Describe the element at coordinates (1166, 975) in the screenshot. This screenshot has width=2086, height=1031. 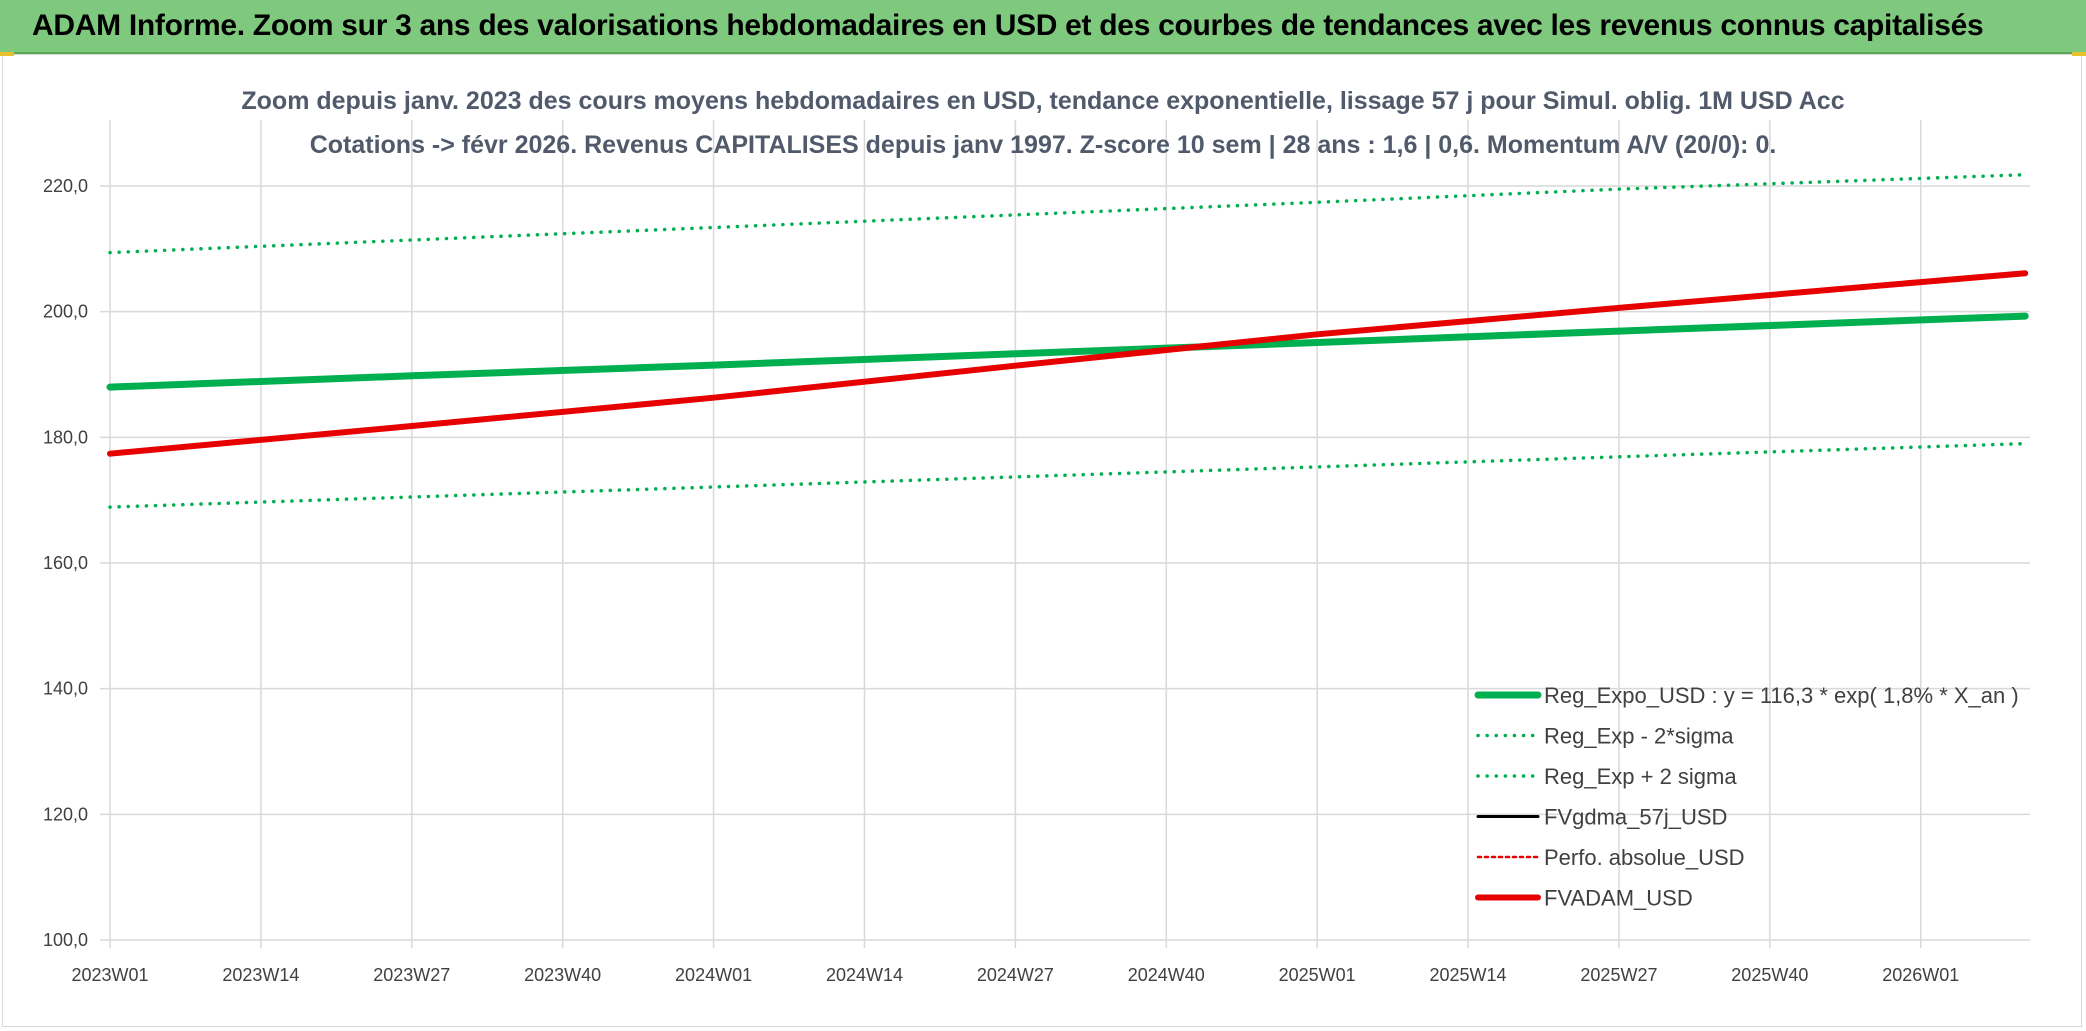
I see `x-tick-label: 2024W40` at that location.